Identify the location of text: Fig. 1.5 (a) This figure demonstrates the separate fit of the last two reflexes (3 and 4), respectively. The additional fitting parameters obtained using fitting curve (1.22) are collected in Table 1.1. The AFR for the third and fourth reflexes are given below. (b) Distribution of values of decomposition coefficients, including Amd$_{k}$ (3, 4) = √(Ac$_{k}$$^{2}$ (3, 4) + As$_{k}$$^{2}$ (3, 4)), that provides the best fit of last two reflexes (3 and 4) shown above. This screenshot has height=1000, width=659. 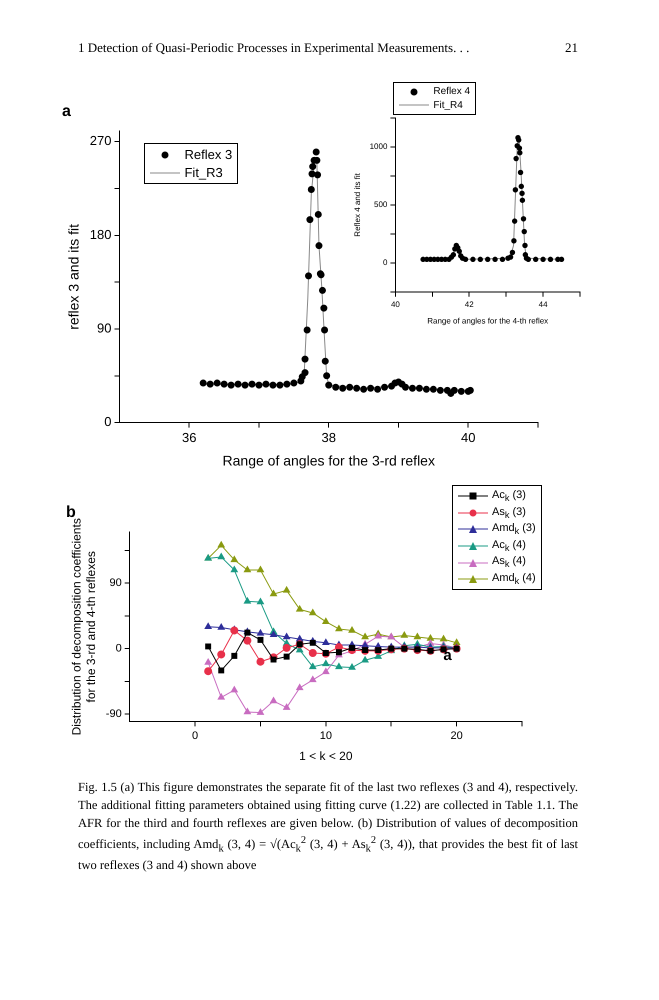
(328, 826).